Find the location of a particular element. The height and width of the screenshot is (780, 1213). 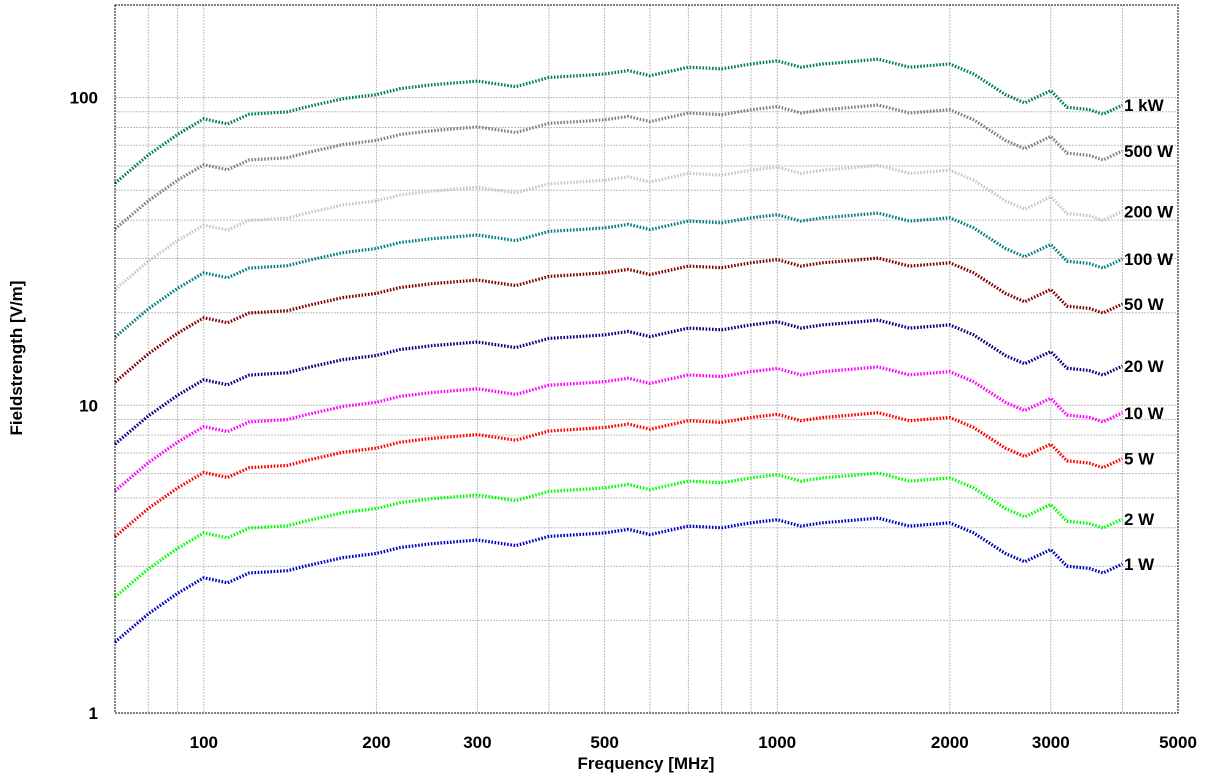

series-label: 5 W is located at coordinates (1139, 459).